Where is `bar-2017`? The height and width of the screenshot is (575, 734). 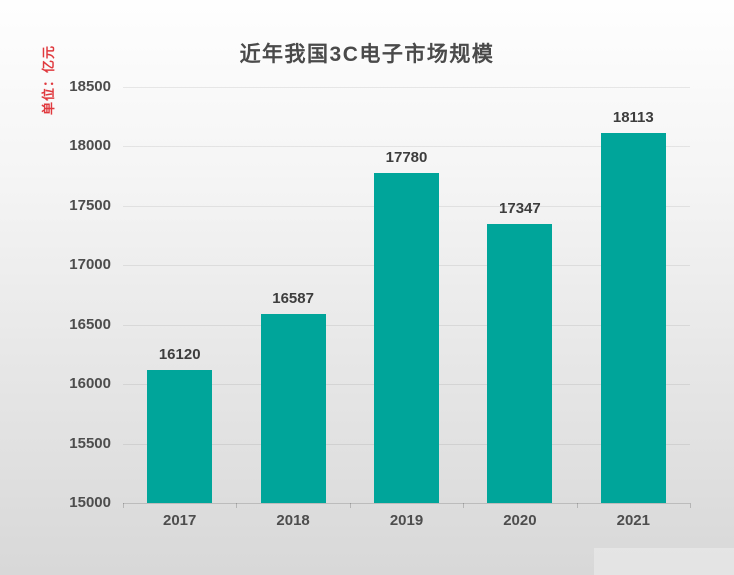
bar-2017 is located at coordinates (180, 436).